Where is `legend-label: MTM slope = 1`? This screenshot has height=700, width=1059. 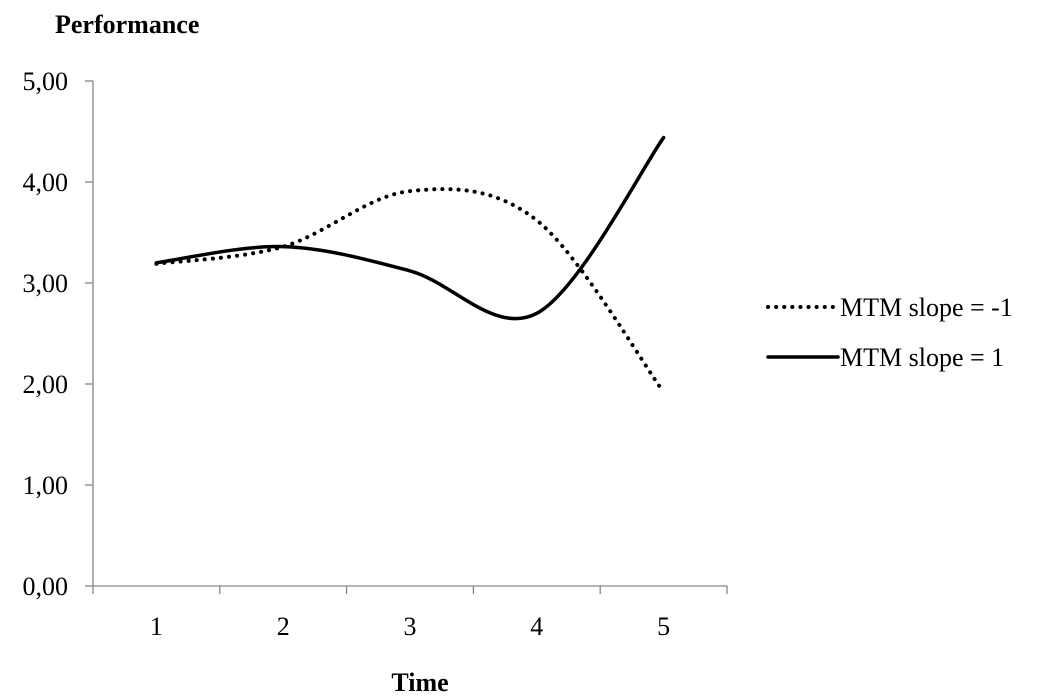 legend-label: MTM slope = 1 is located at coordinates (922, 357).